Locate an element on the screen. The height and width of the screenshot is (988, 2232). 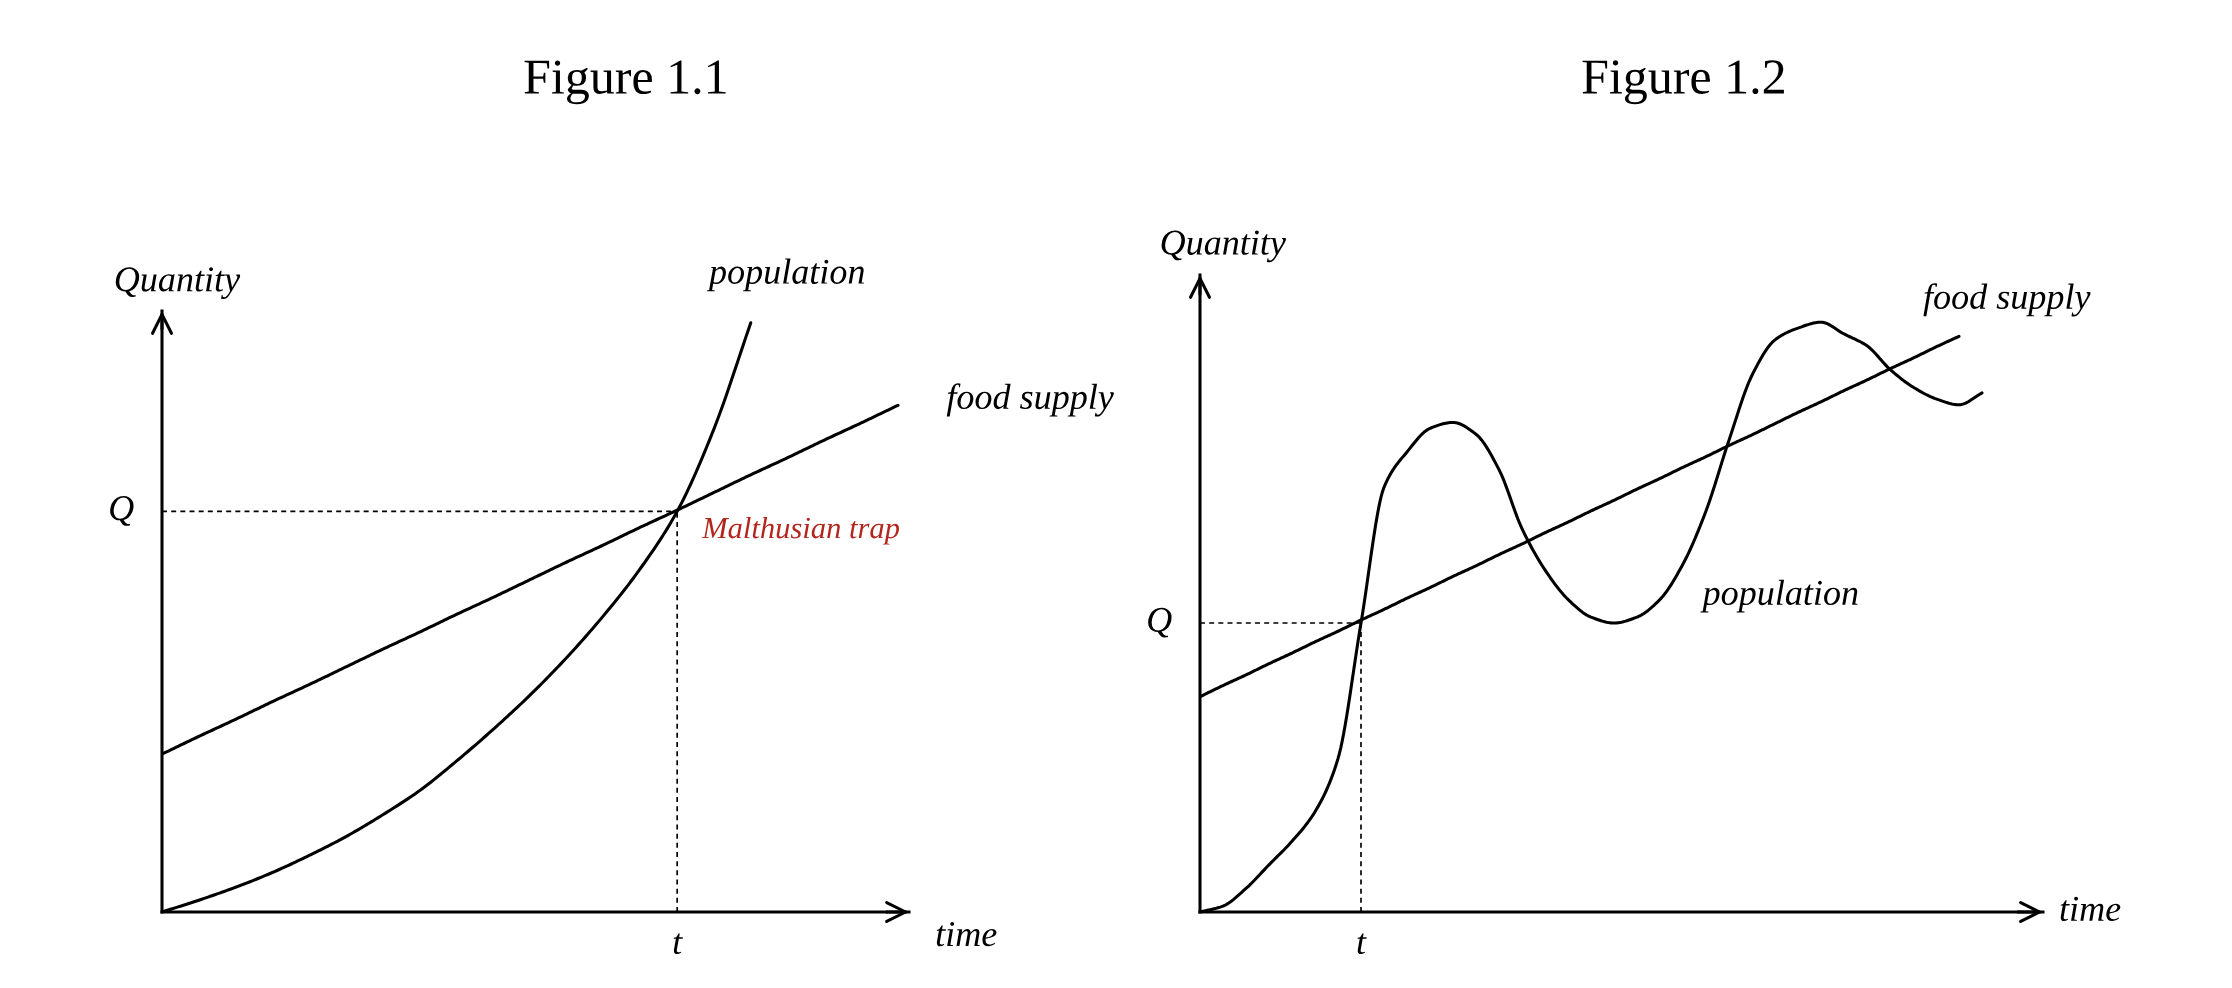
chart-title: Figure 1.1 is located at coordinates (625, 82).